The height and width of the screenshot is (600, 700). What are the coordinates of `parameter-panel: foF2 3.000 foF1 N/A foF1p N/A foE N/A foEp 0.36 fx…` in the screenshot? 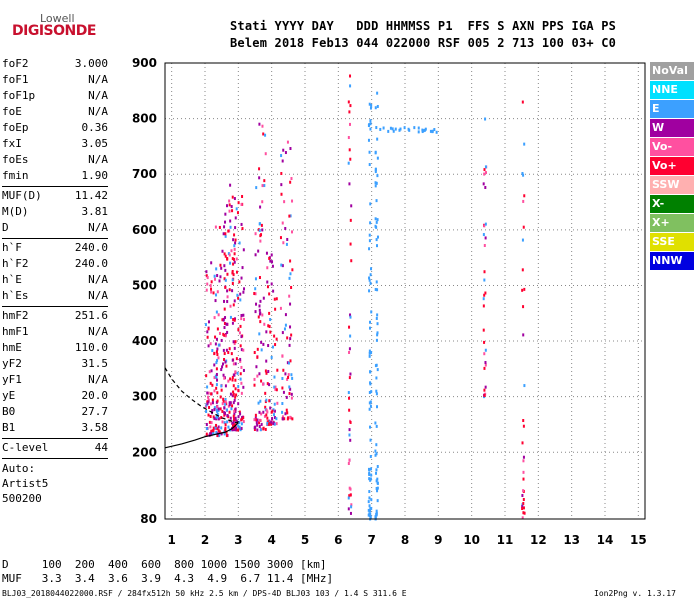 It's located at (55, 281).